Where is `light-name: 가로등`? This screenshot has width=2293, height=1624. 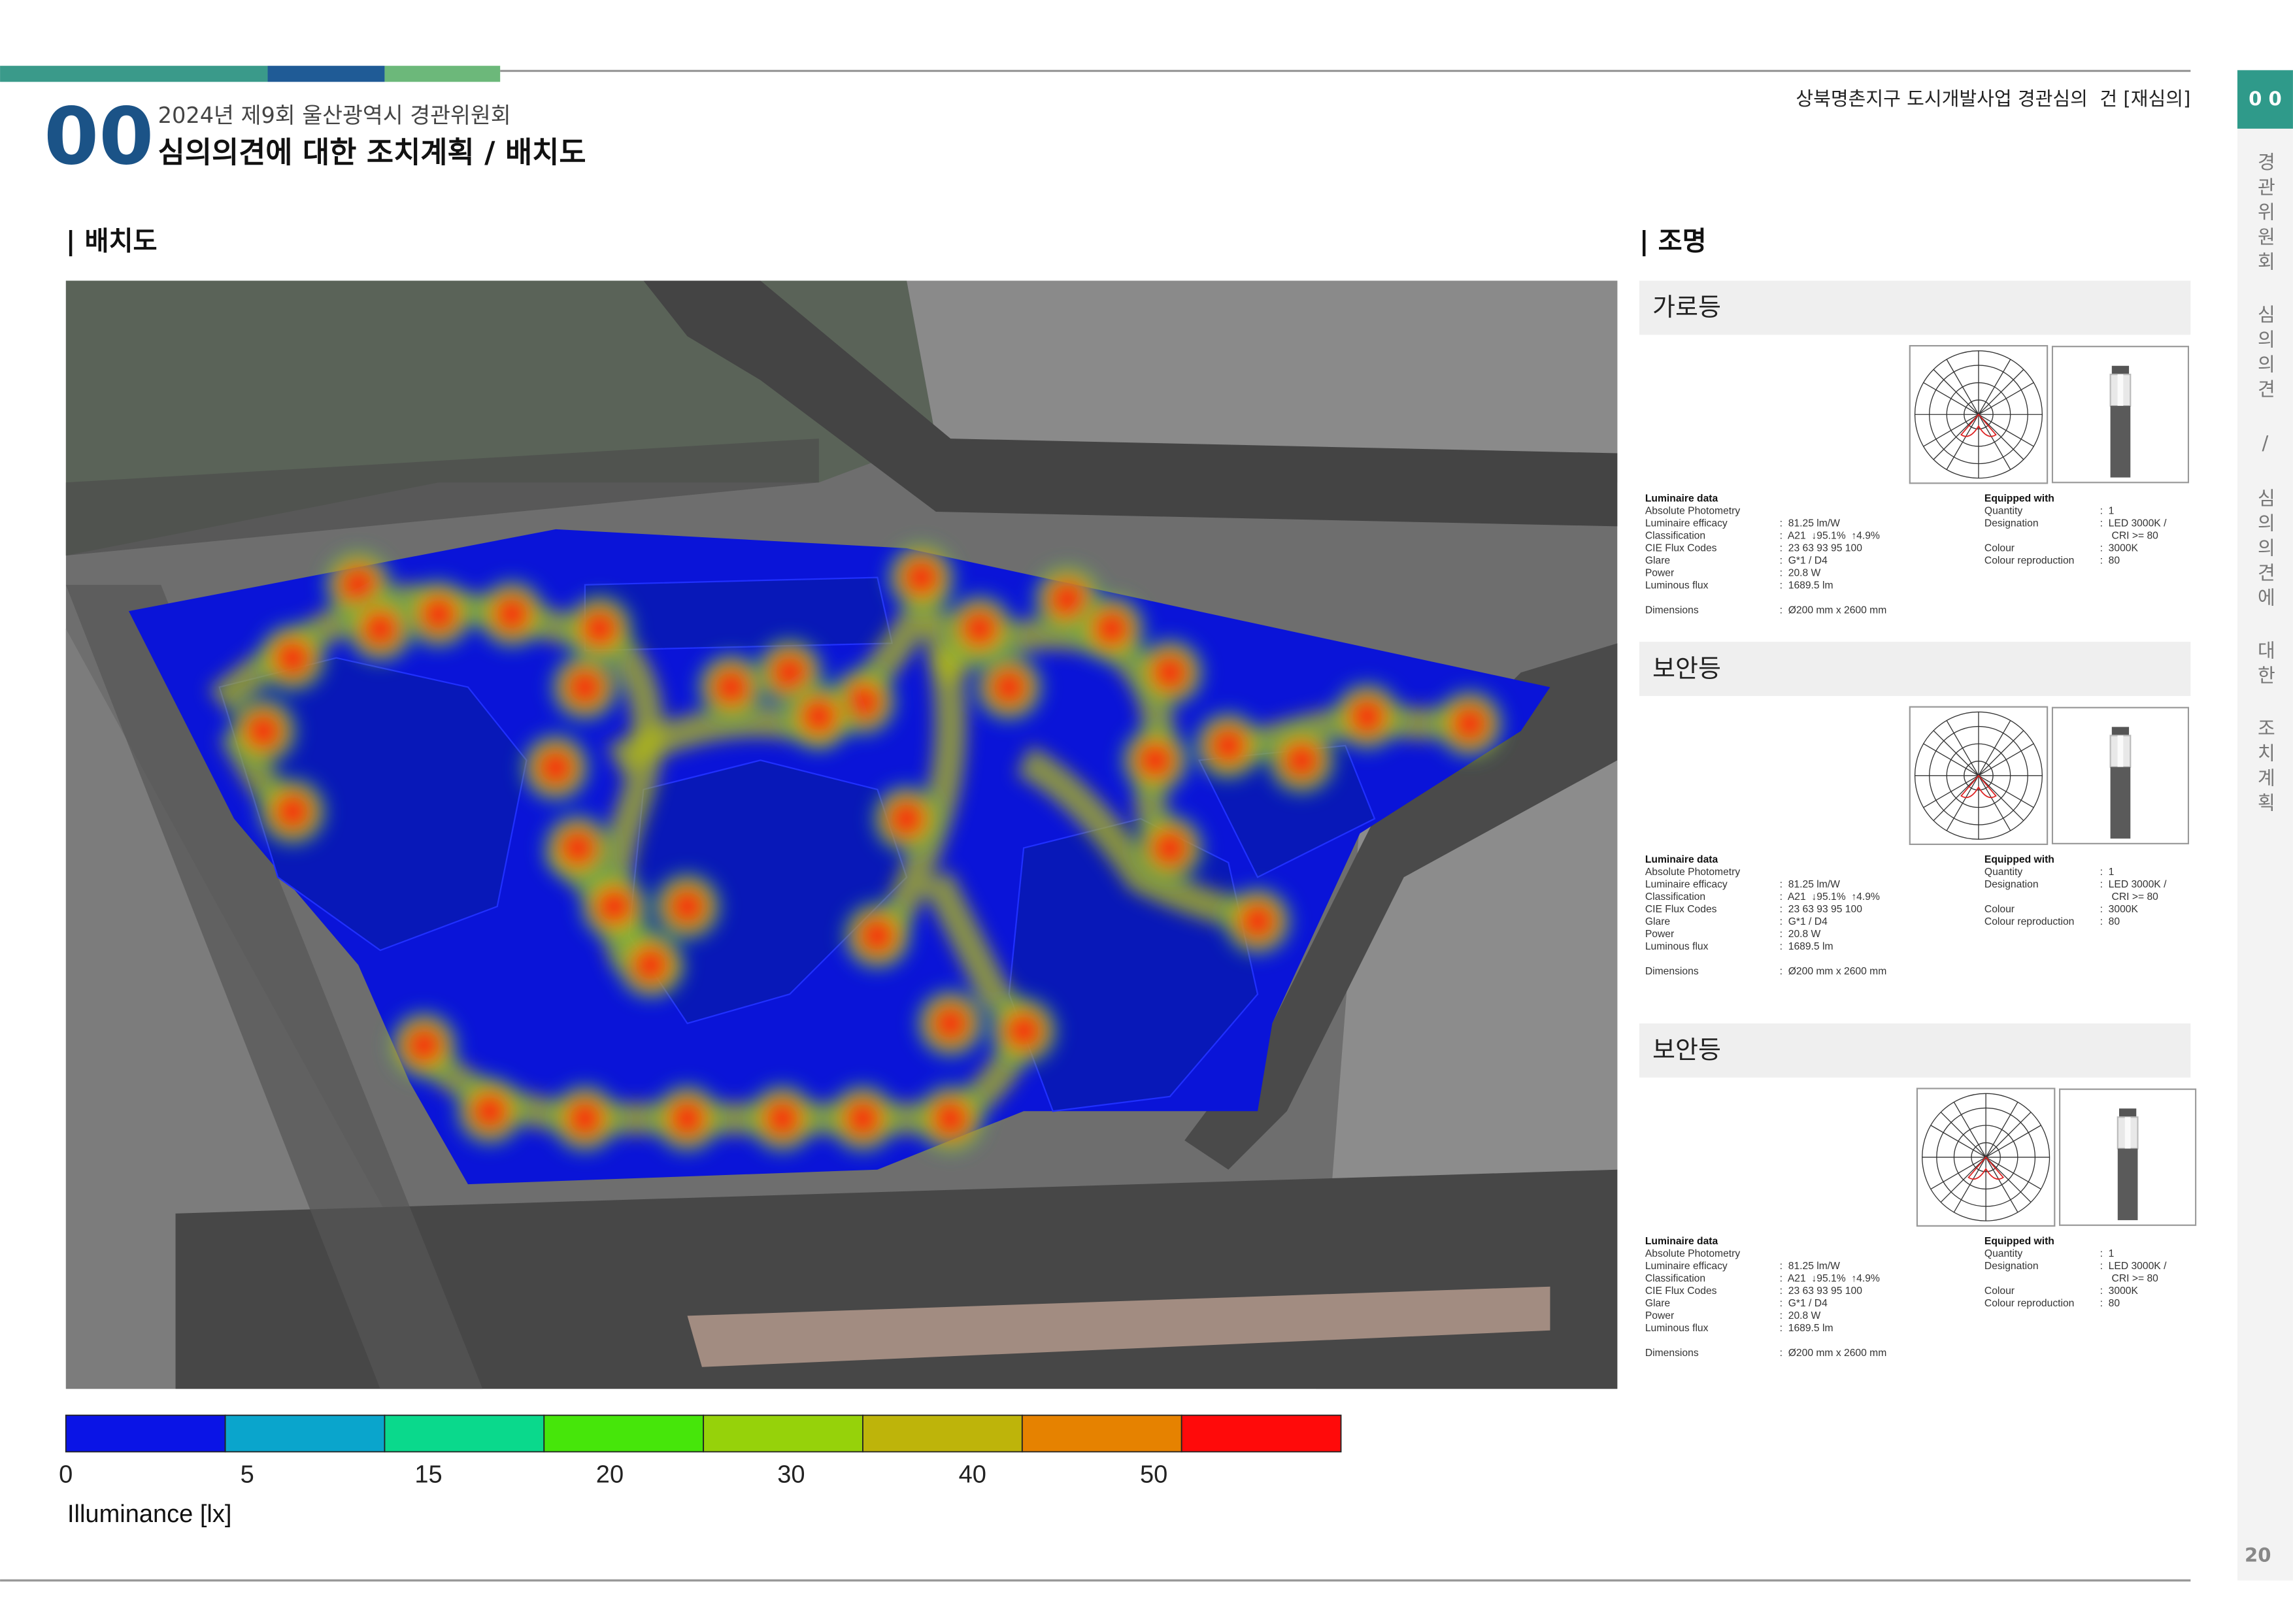 light-name: 가로등 is located at coordinates (1686, 307).